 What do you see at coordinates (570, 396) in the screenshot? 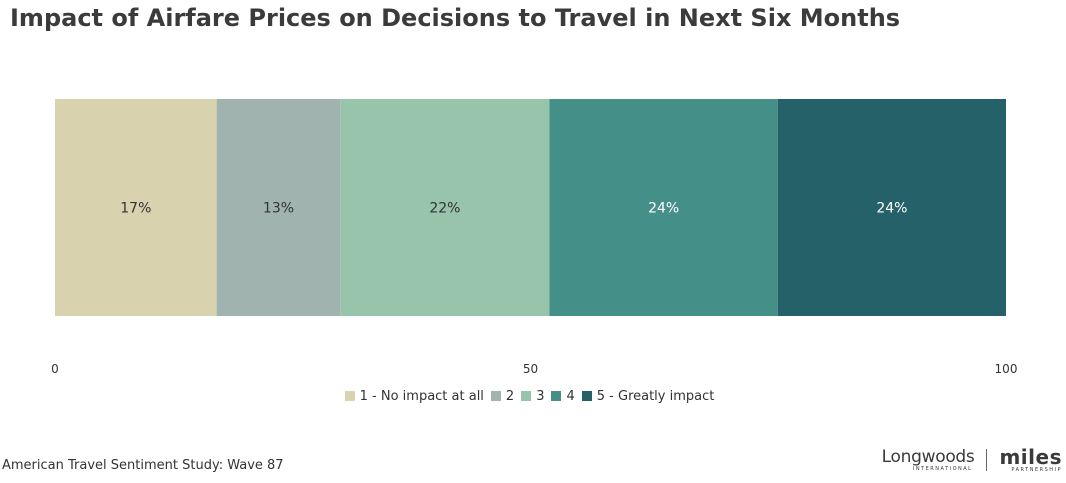
I see `legend-label-4: 4` at bounding box center [570, 396].